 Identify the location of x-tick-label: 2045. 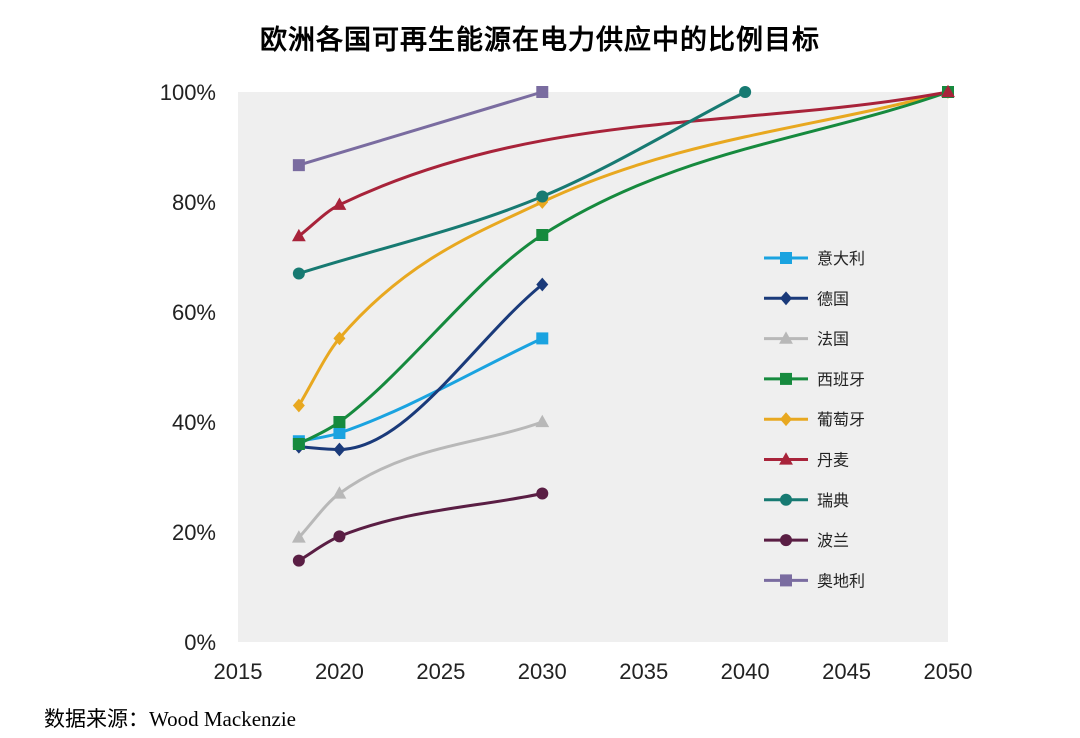
(846, 671).